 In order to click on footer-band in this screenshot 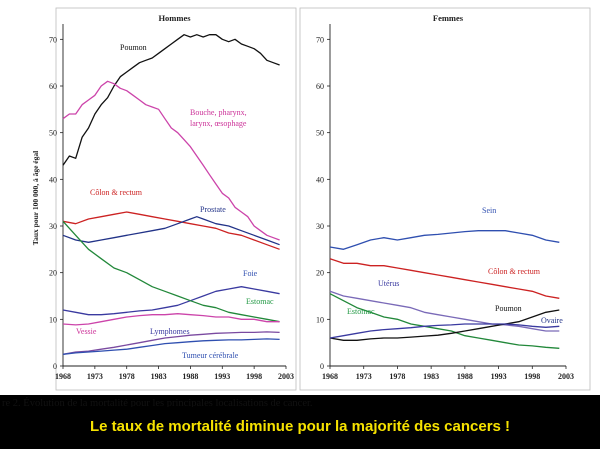, I will do `click(300, 428)`.